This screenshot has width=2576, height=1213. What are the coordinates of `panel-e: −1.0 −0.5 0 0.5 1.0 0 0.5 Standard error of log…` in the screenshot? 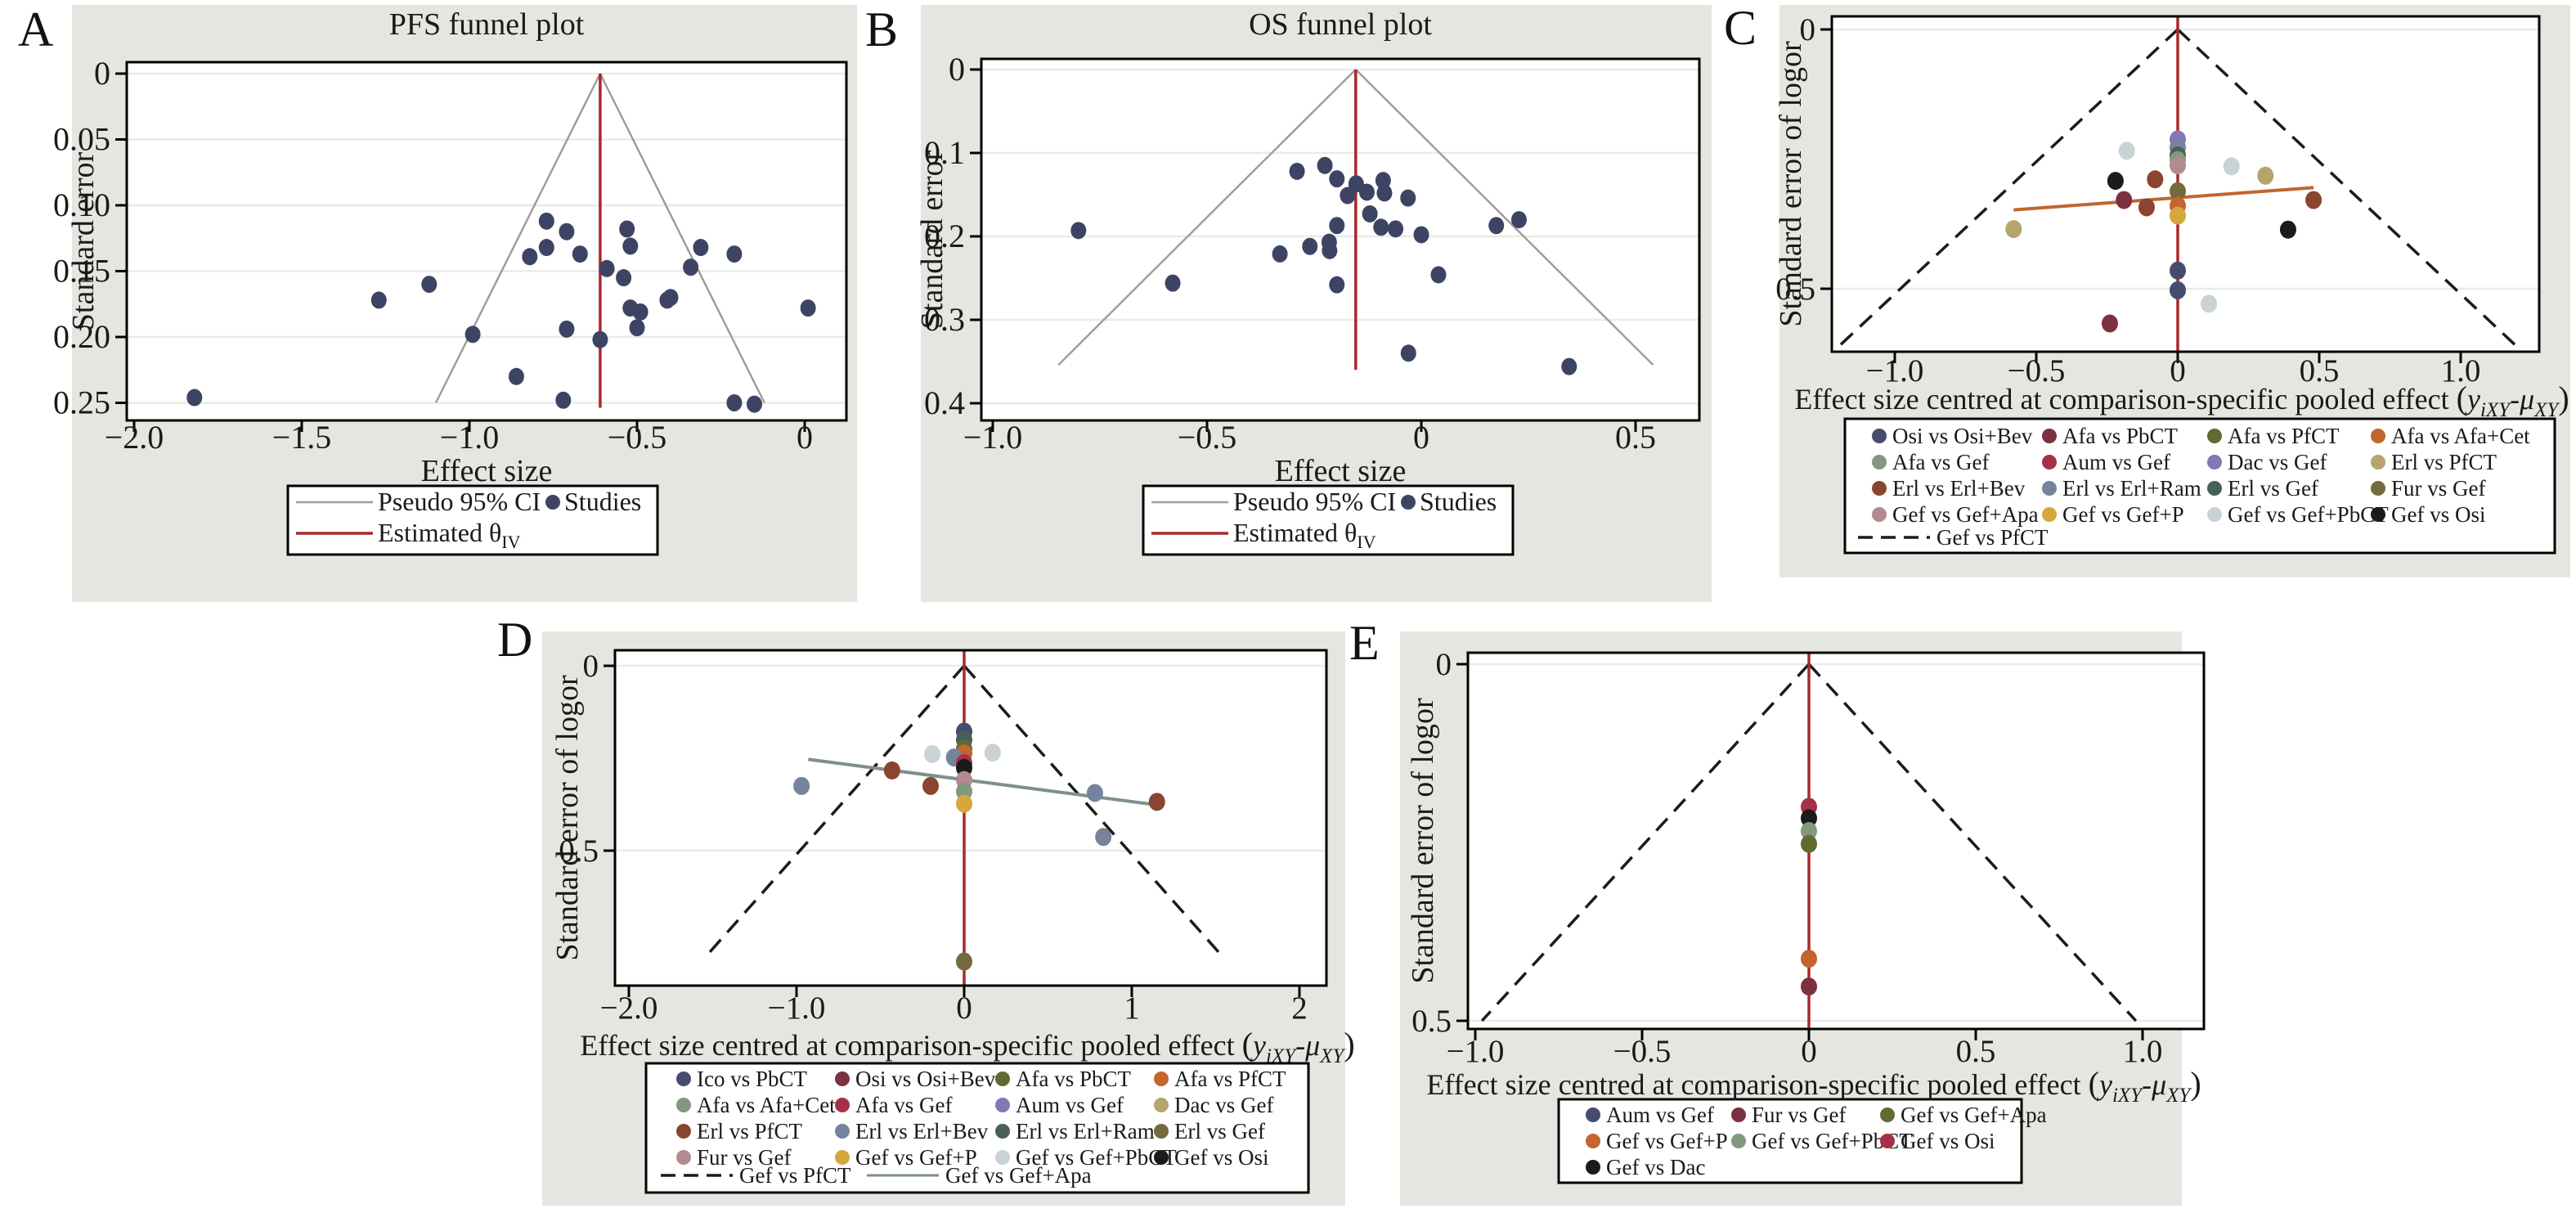 It's located at (1803, 919).